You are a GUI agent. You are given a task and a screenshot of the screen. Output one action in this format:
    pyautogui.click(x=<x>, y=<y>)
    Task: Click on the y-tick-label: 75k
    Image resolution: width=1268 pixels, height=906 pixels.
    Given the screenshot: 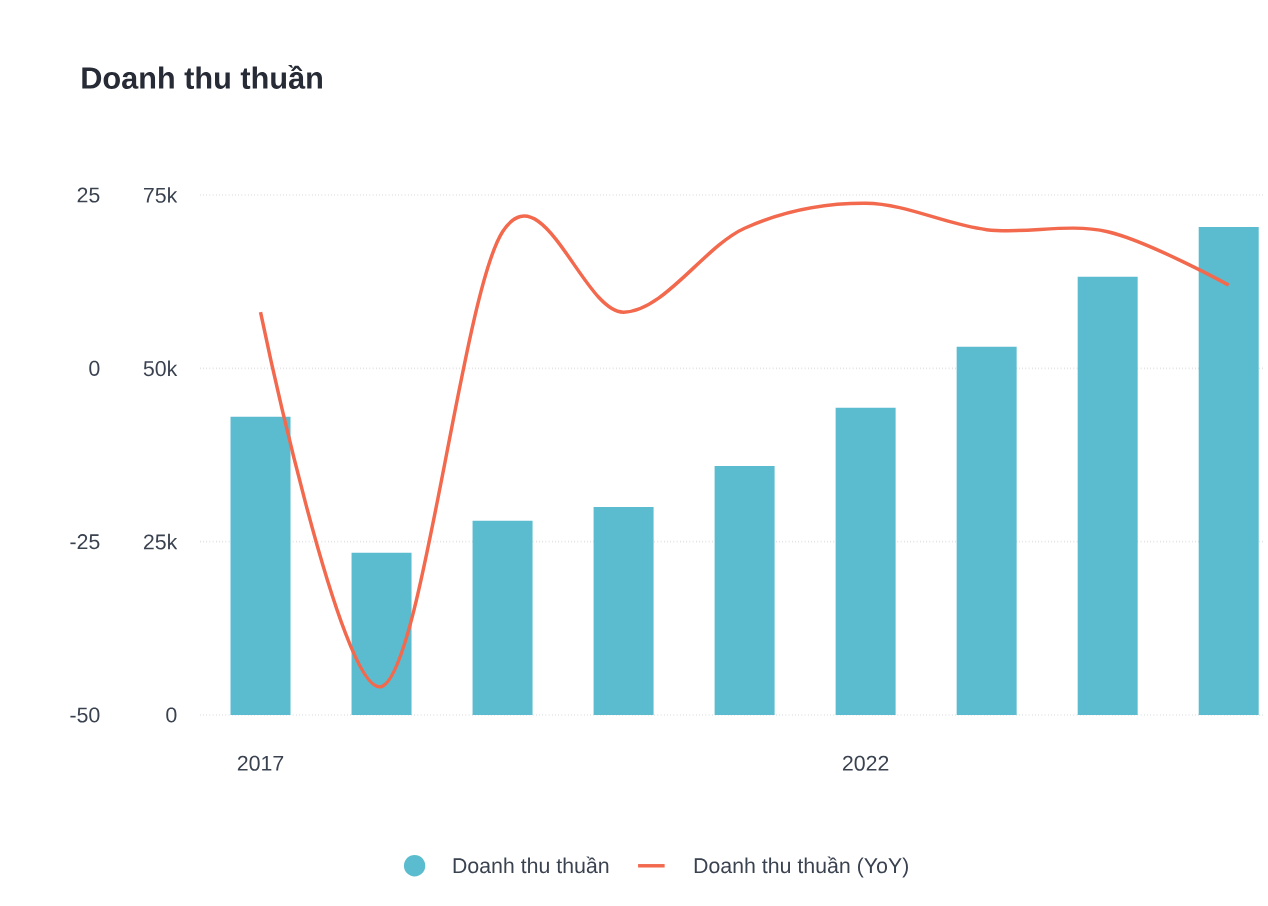 What is the action you would take?
    pyautogui.click(x=160, y=195)
    